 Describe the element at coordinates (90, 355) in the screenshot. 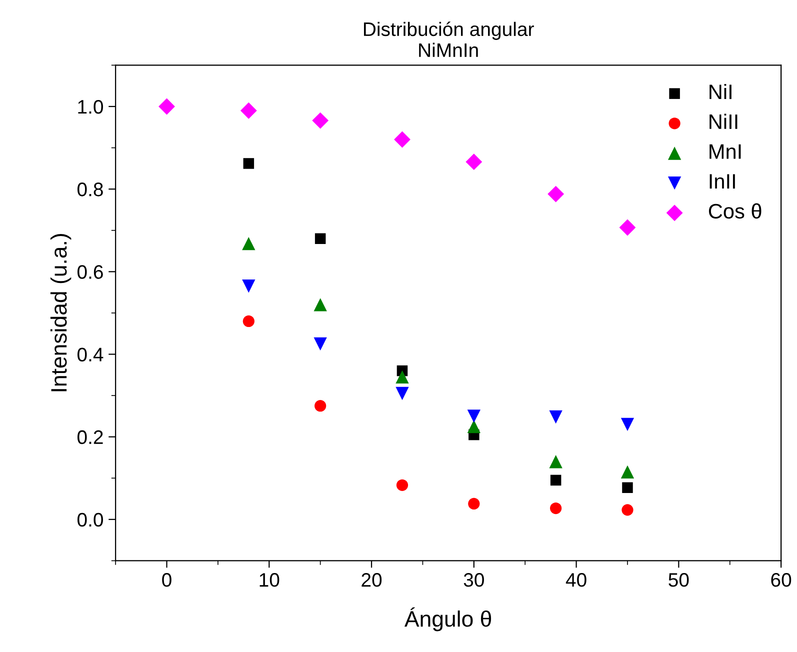

I see `y-tick-label: 0.4` at that location.